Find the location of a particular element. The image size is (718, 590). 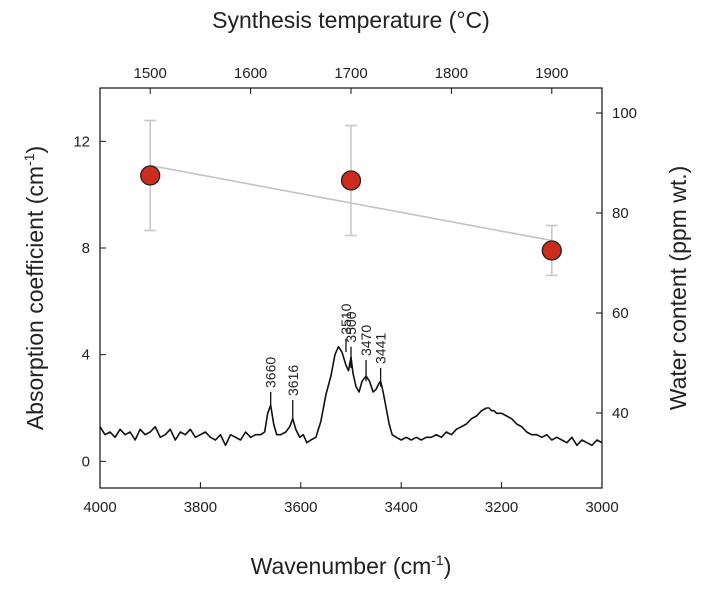

bottom-tick-label: 3600 is located at coordinates (300, 507).